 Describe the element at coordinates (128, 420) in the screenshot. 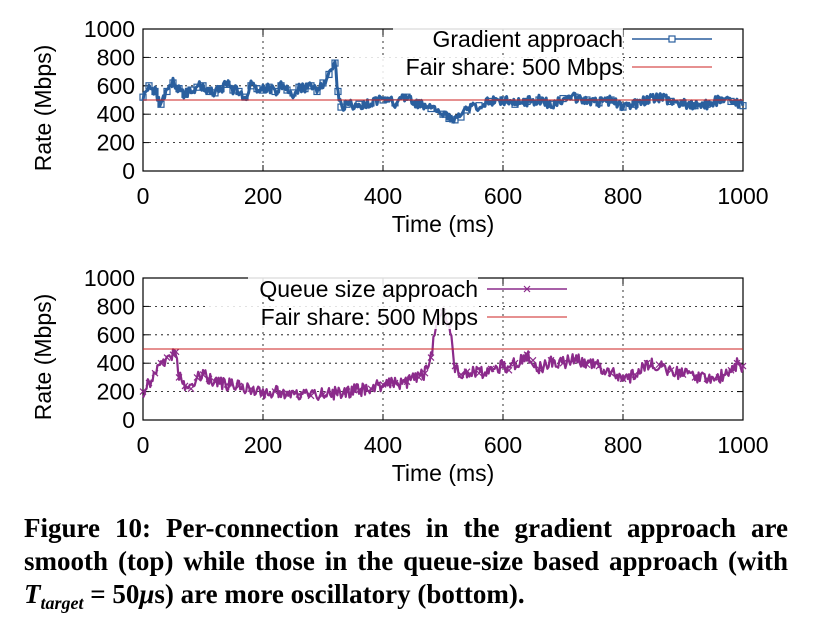

I see `y-tick-label: 0` at that location.